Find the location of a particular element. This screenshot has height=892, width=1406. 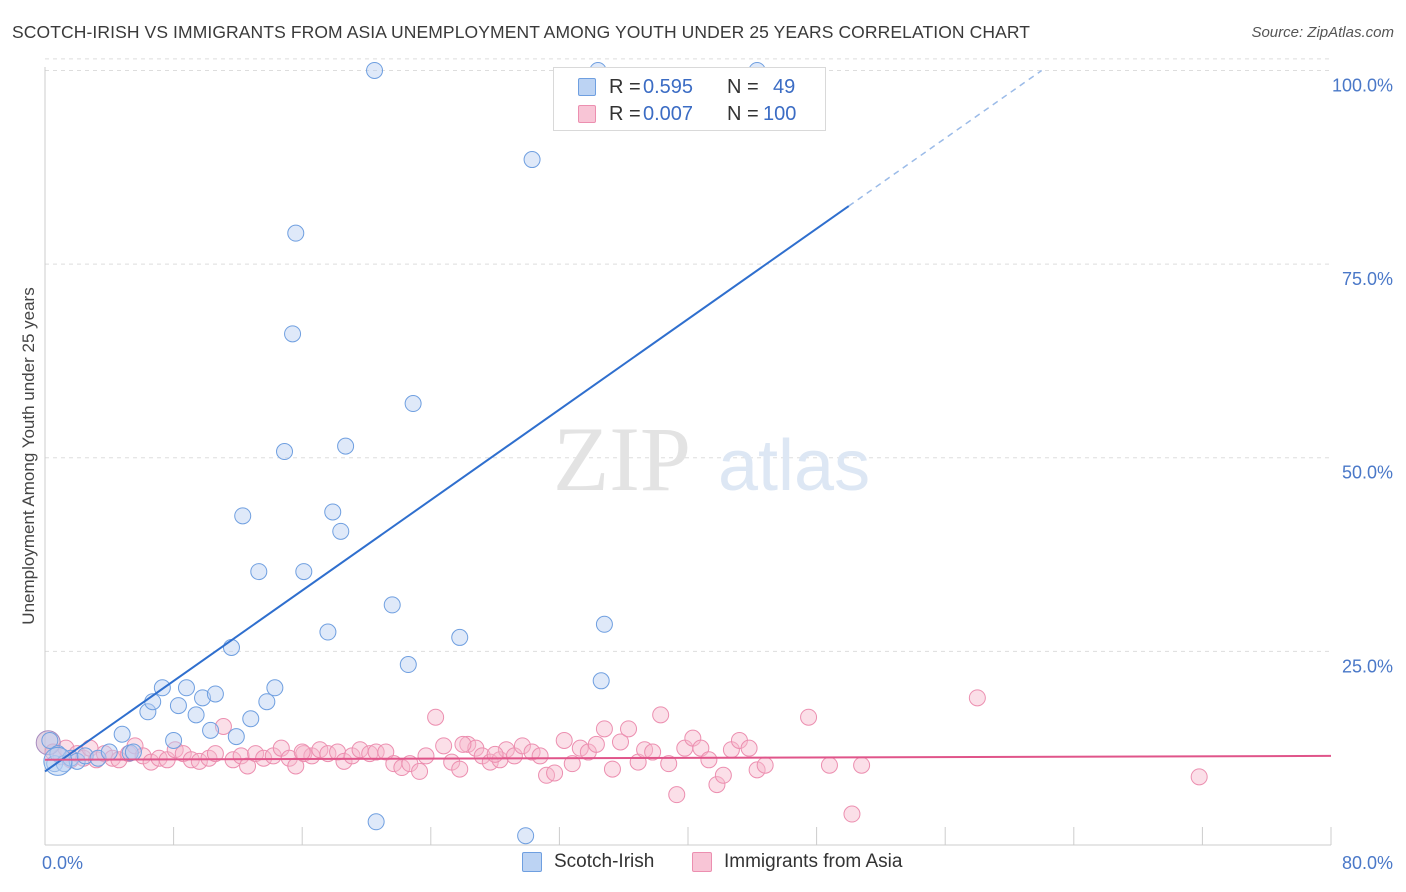

scotch-irish-trend-extension is located at coordinates (945, 138).